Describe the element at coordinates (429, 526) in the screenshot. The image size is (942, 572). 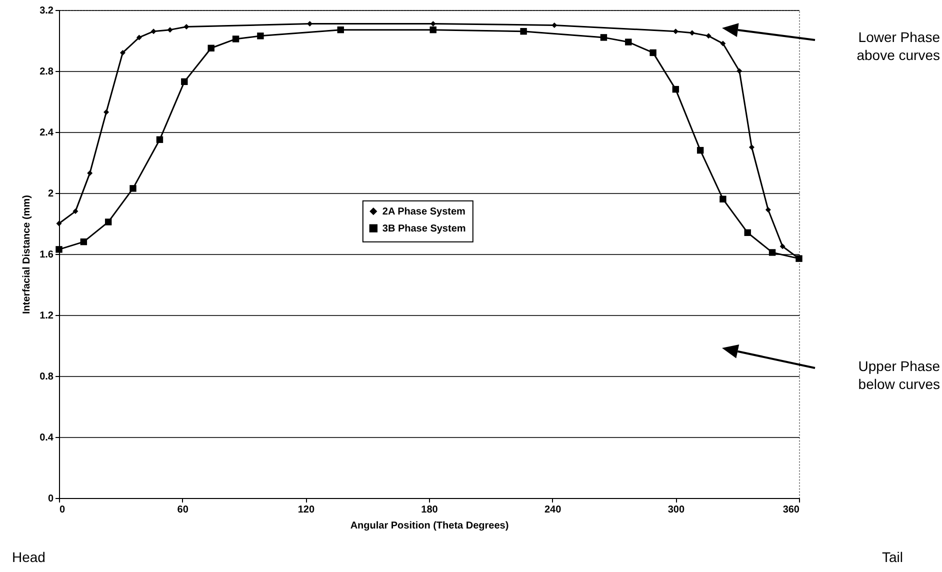
I see `x-axis-title: Angular Position (Theta Degrees)` at that location.